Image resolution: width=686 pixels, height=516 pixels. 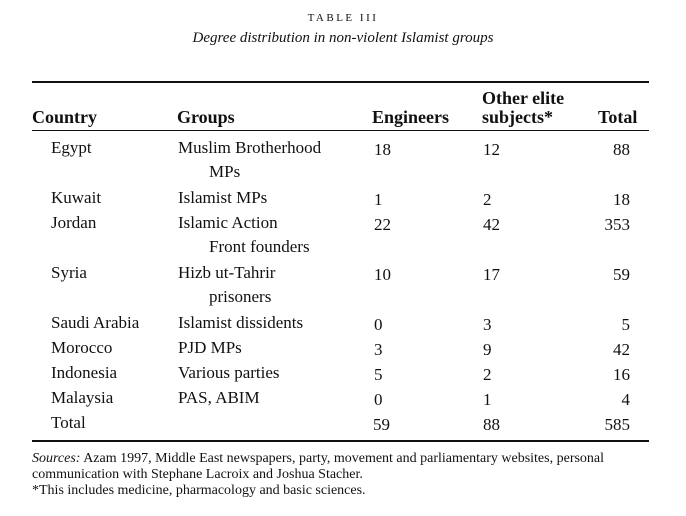 What do you see at coordinates (411, 117) in the screenshot?
I see `header-engineers: Engineers` at bounding box center [411, 117].